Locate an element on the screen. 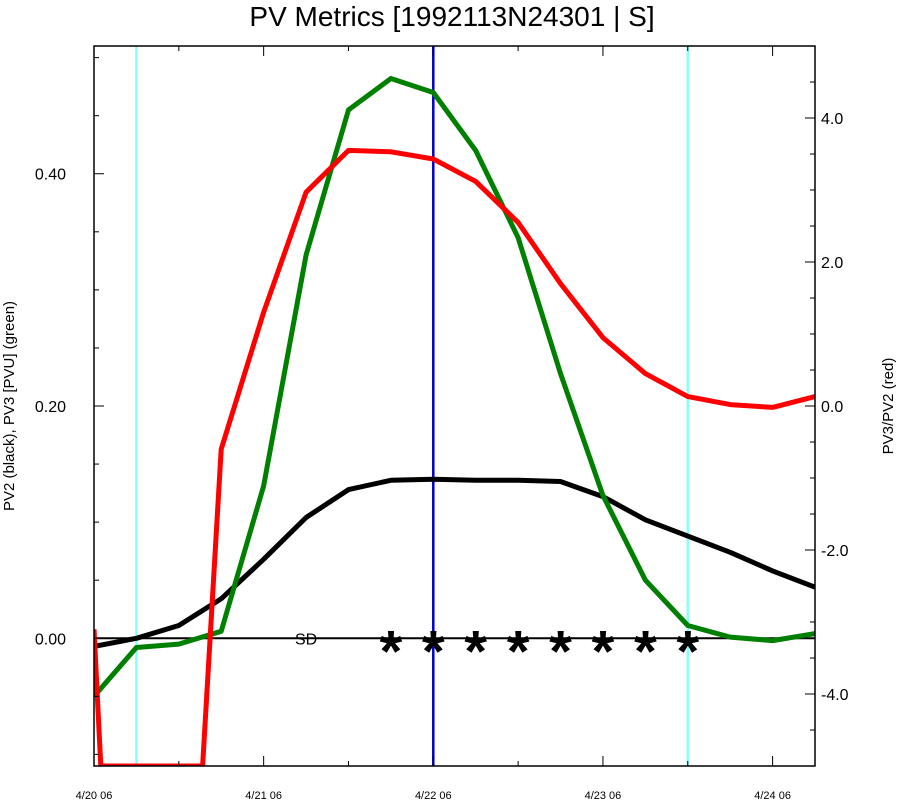  y-left-tick-label-0: 0.00 is located at coordinates (50, 639).